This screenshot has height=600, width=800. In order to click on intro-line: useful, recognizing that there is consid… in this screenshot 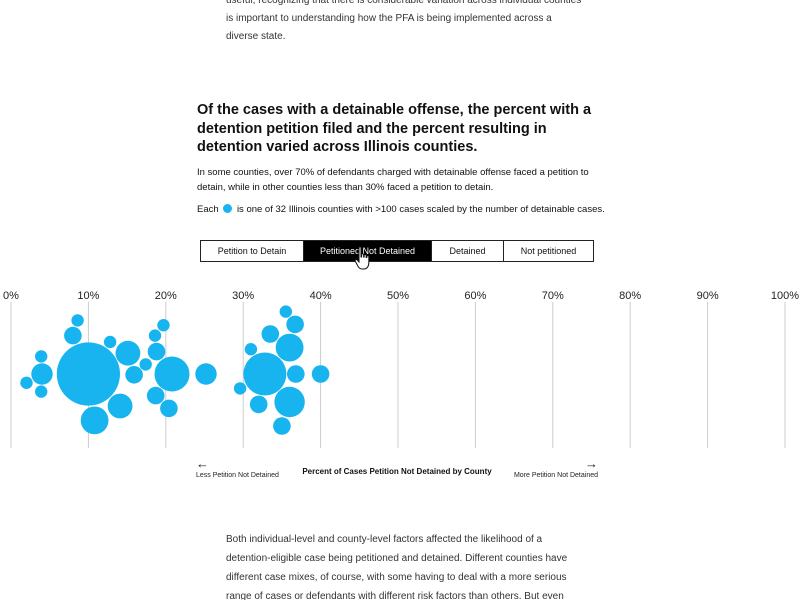, I will do `click(404, 3)`.